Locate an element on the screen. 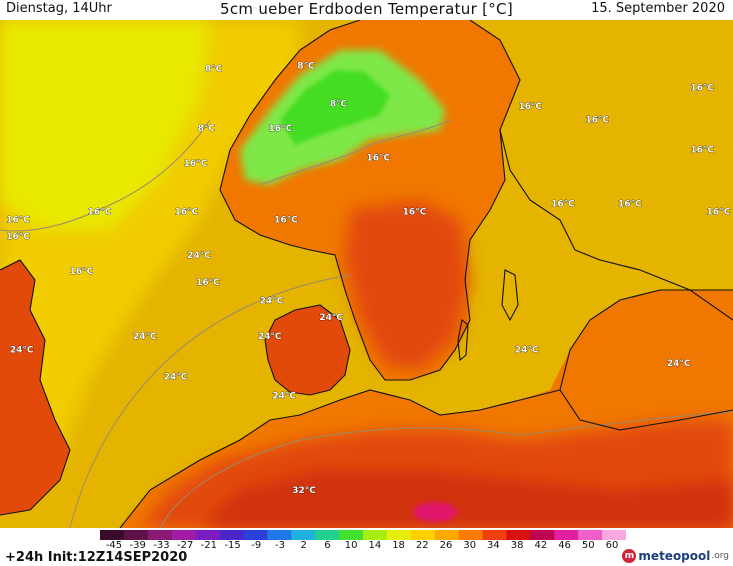 The width and height of the screenshot is (733, 566). forecast-day-time: Dienstag, 14Uhr is located at coordinates (59, 8).